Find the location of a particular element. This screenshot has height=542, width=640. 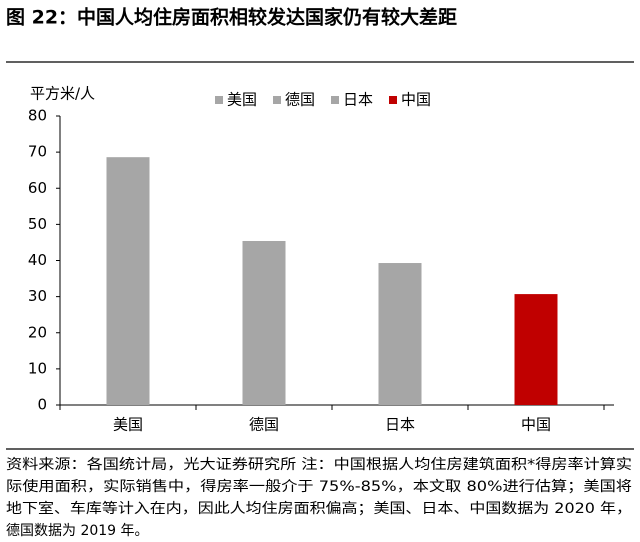

y-tick-label: 80 is located at coordinates (37, 116).